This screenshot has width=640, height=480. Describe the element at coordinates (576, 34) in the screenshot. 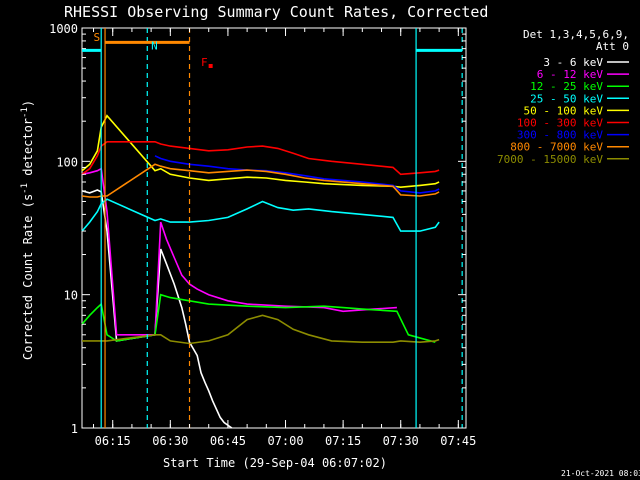

I see `legend-header-0: Det 1,3,4,5,6,9,` at that location.